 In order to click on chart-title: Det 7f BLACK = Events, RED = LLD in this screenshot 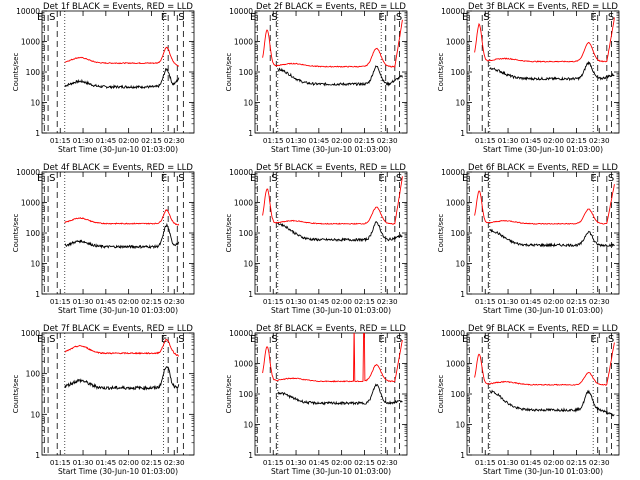, I will do `click(118, 329)`.